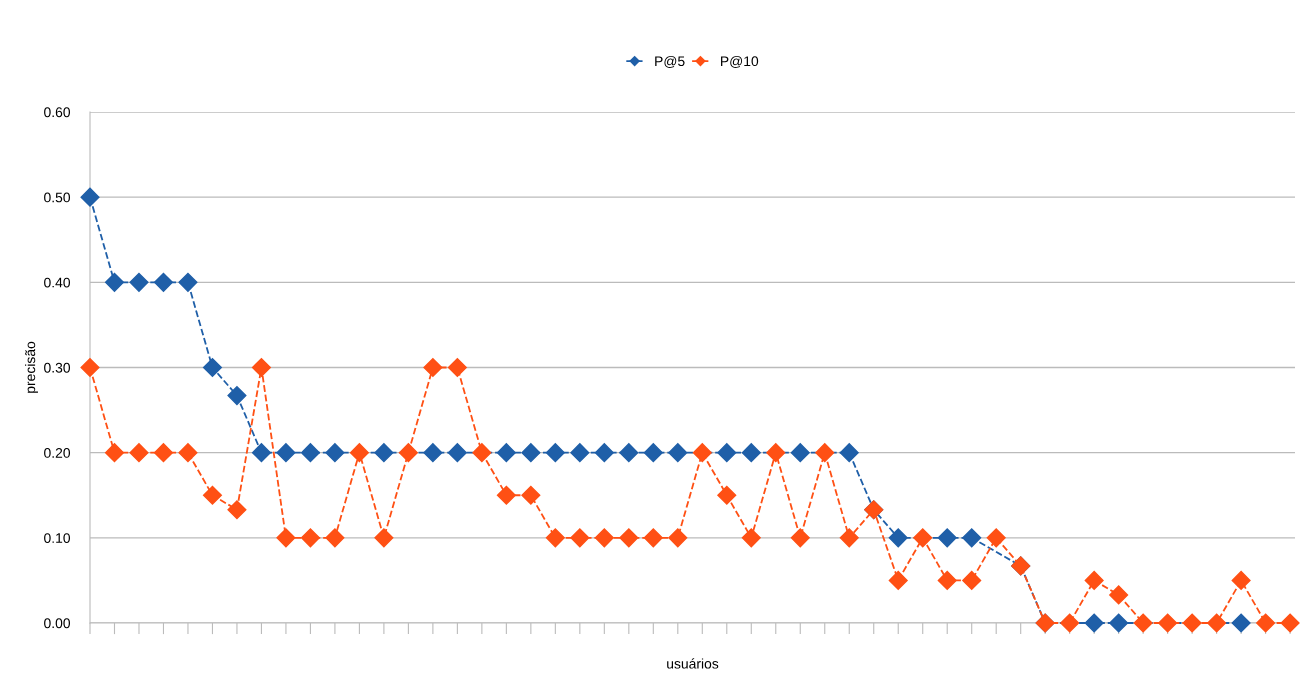 The image size is (1304, 689). What do you see at coordinates (57, 538) in the screenshot?
I see `y-tick-label: 0.10` at bounding box center [57, 538].